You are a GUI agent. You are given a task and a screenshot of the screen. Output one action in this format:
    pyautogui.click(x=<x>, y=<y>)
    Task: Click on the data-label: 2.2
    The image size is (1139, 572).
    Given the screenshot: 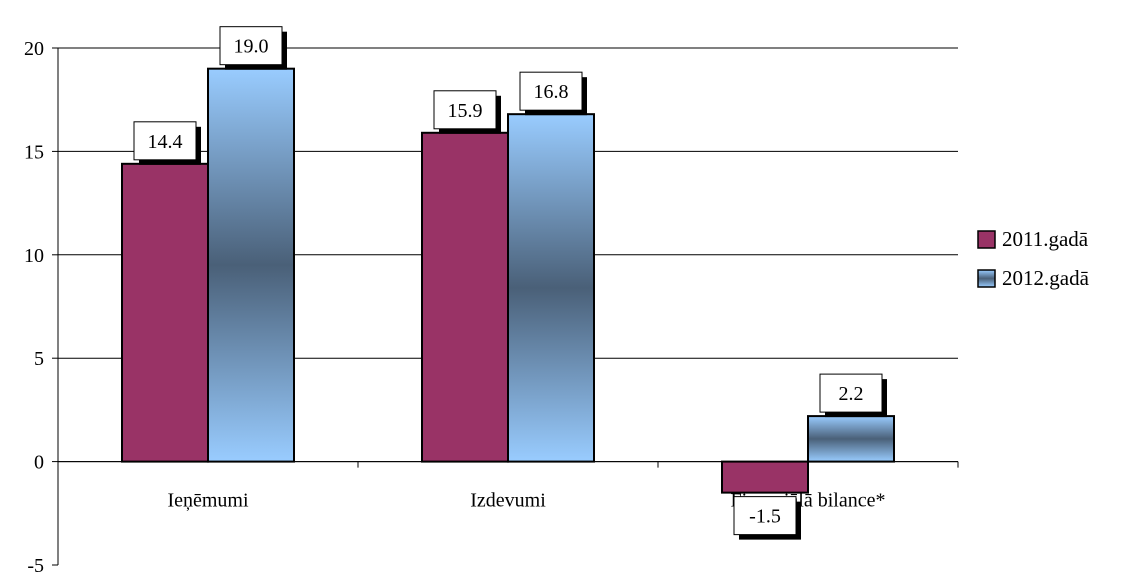 What is the action you would take?
    pyautogui.click(x=851, y=394)
    